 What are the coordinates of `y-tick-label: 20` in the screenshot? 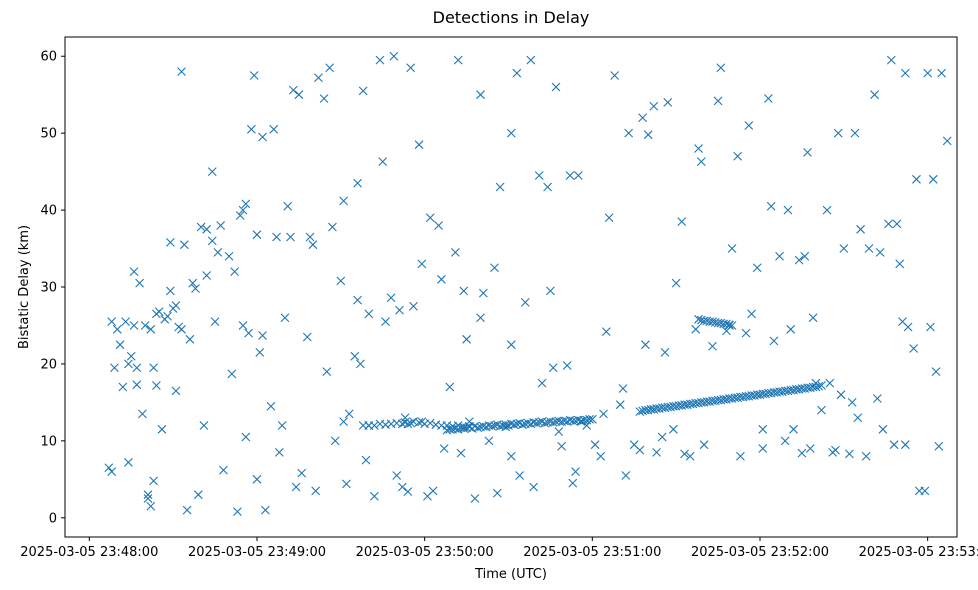 It's located at (48, 364).